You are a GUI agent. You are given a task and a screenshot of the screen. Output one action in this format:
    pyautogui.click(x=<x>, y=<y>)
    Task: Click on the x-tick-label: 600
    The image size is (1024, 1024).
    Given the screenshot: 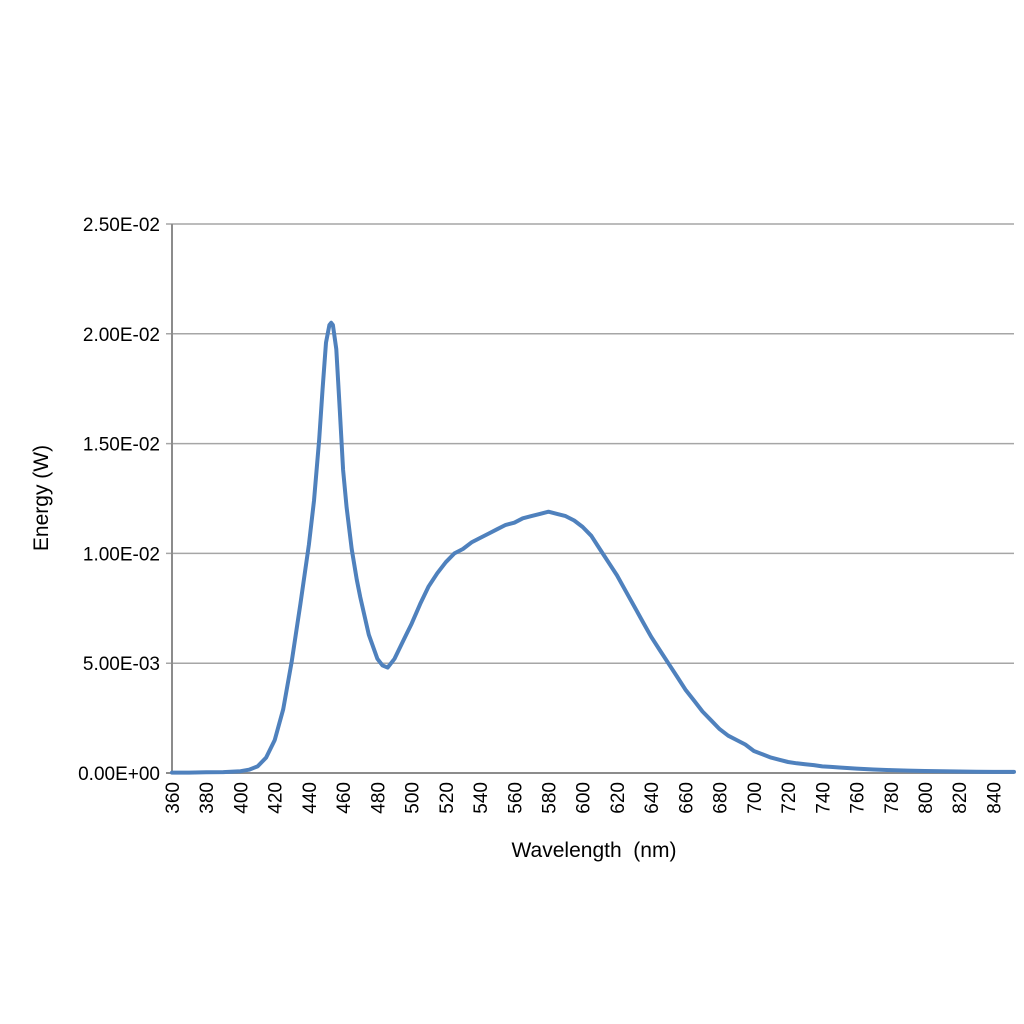 What is the action you would take?
    pyautogui.click(x=584, y=798)
    